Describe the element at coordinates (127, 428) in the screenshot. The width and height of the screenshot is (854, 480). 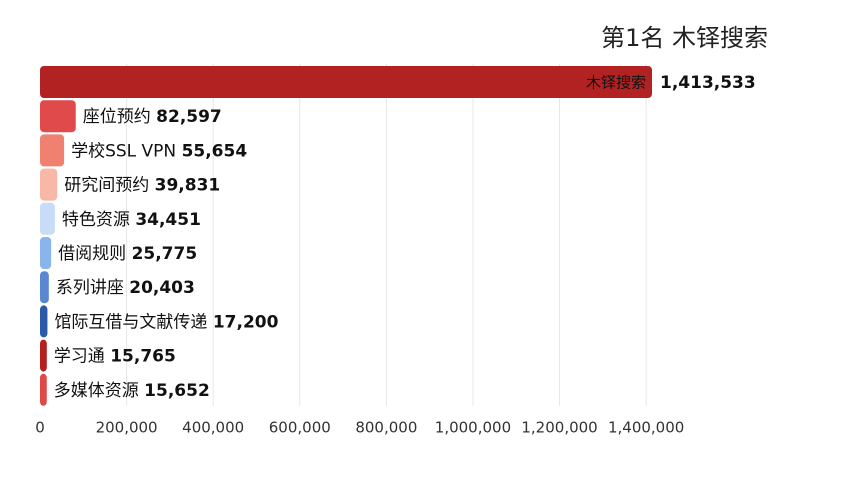
I see `x-tick-label: 200,000` at that location.